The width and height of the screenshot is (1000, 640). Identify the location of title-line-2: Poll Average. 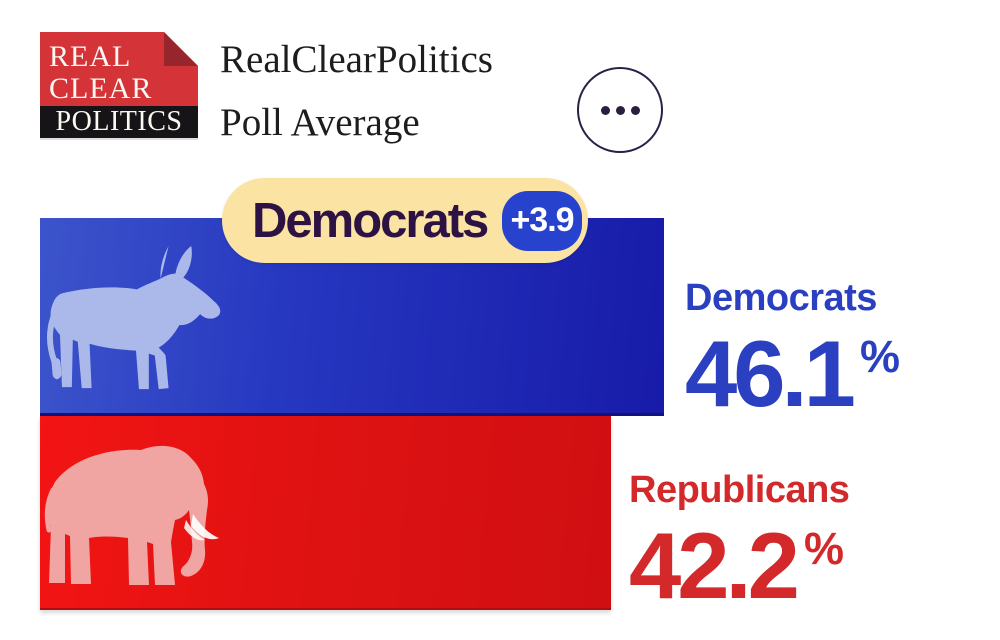
(320, 122).